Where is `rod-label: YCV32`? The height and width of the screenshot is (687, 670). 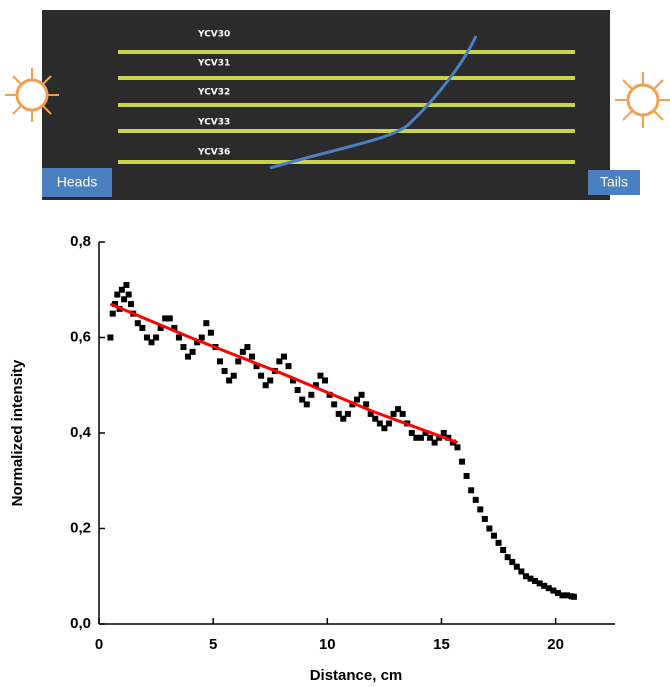 rod-label: YCV32 is located at coordinates (213, 93).